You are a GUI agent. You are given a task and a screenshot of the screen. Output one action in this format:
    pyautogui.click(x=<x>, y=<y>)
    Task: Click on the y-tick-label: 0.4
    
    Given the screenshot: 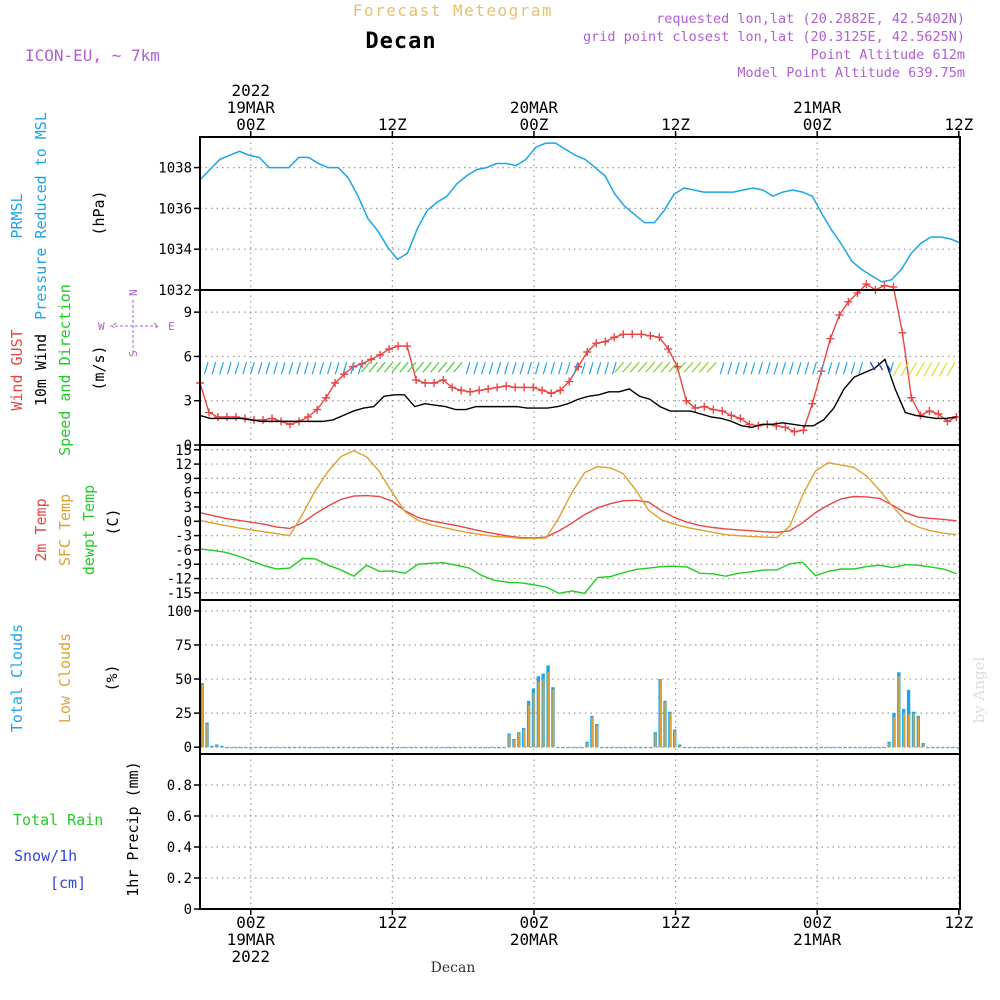 What is the action you would take?
    pyautogui.click(x=179, y=848)
    